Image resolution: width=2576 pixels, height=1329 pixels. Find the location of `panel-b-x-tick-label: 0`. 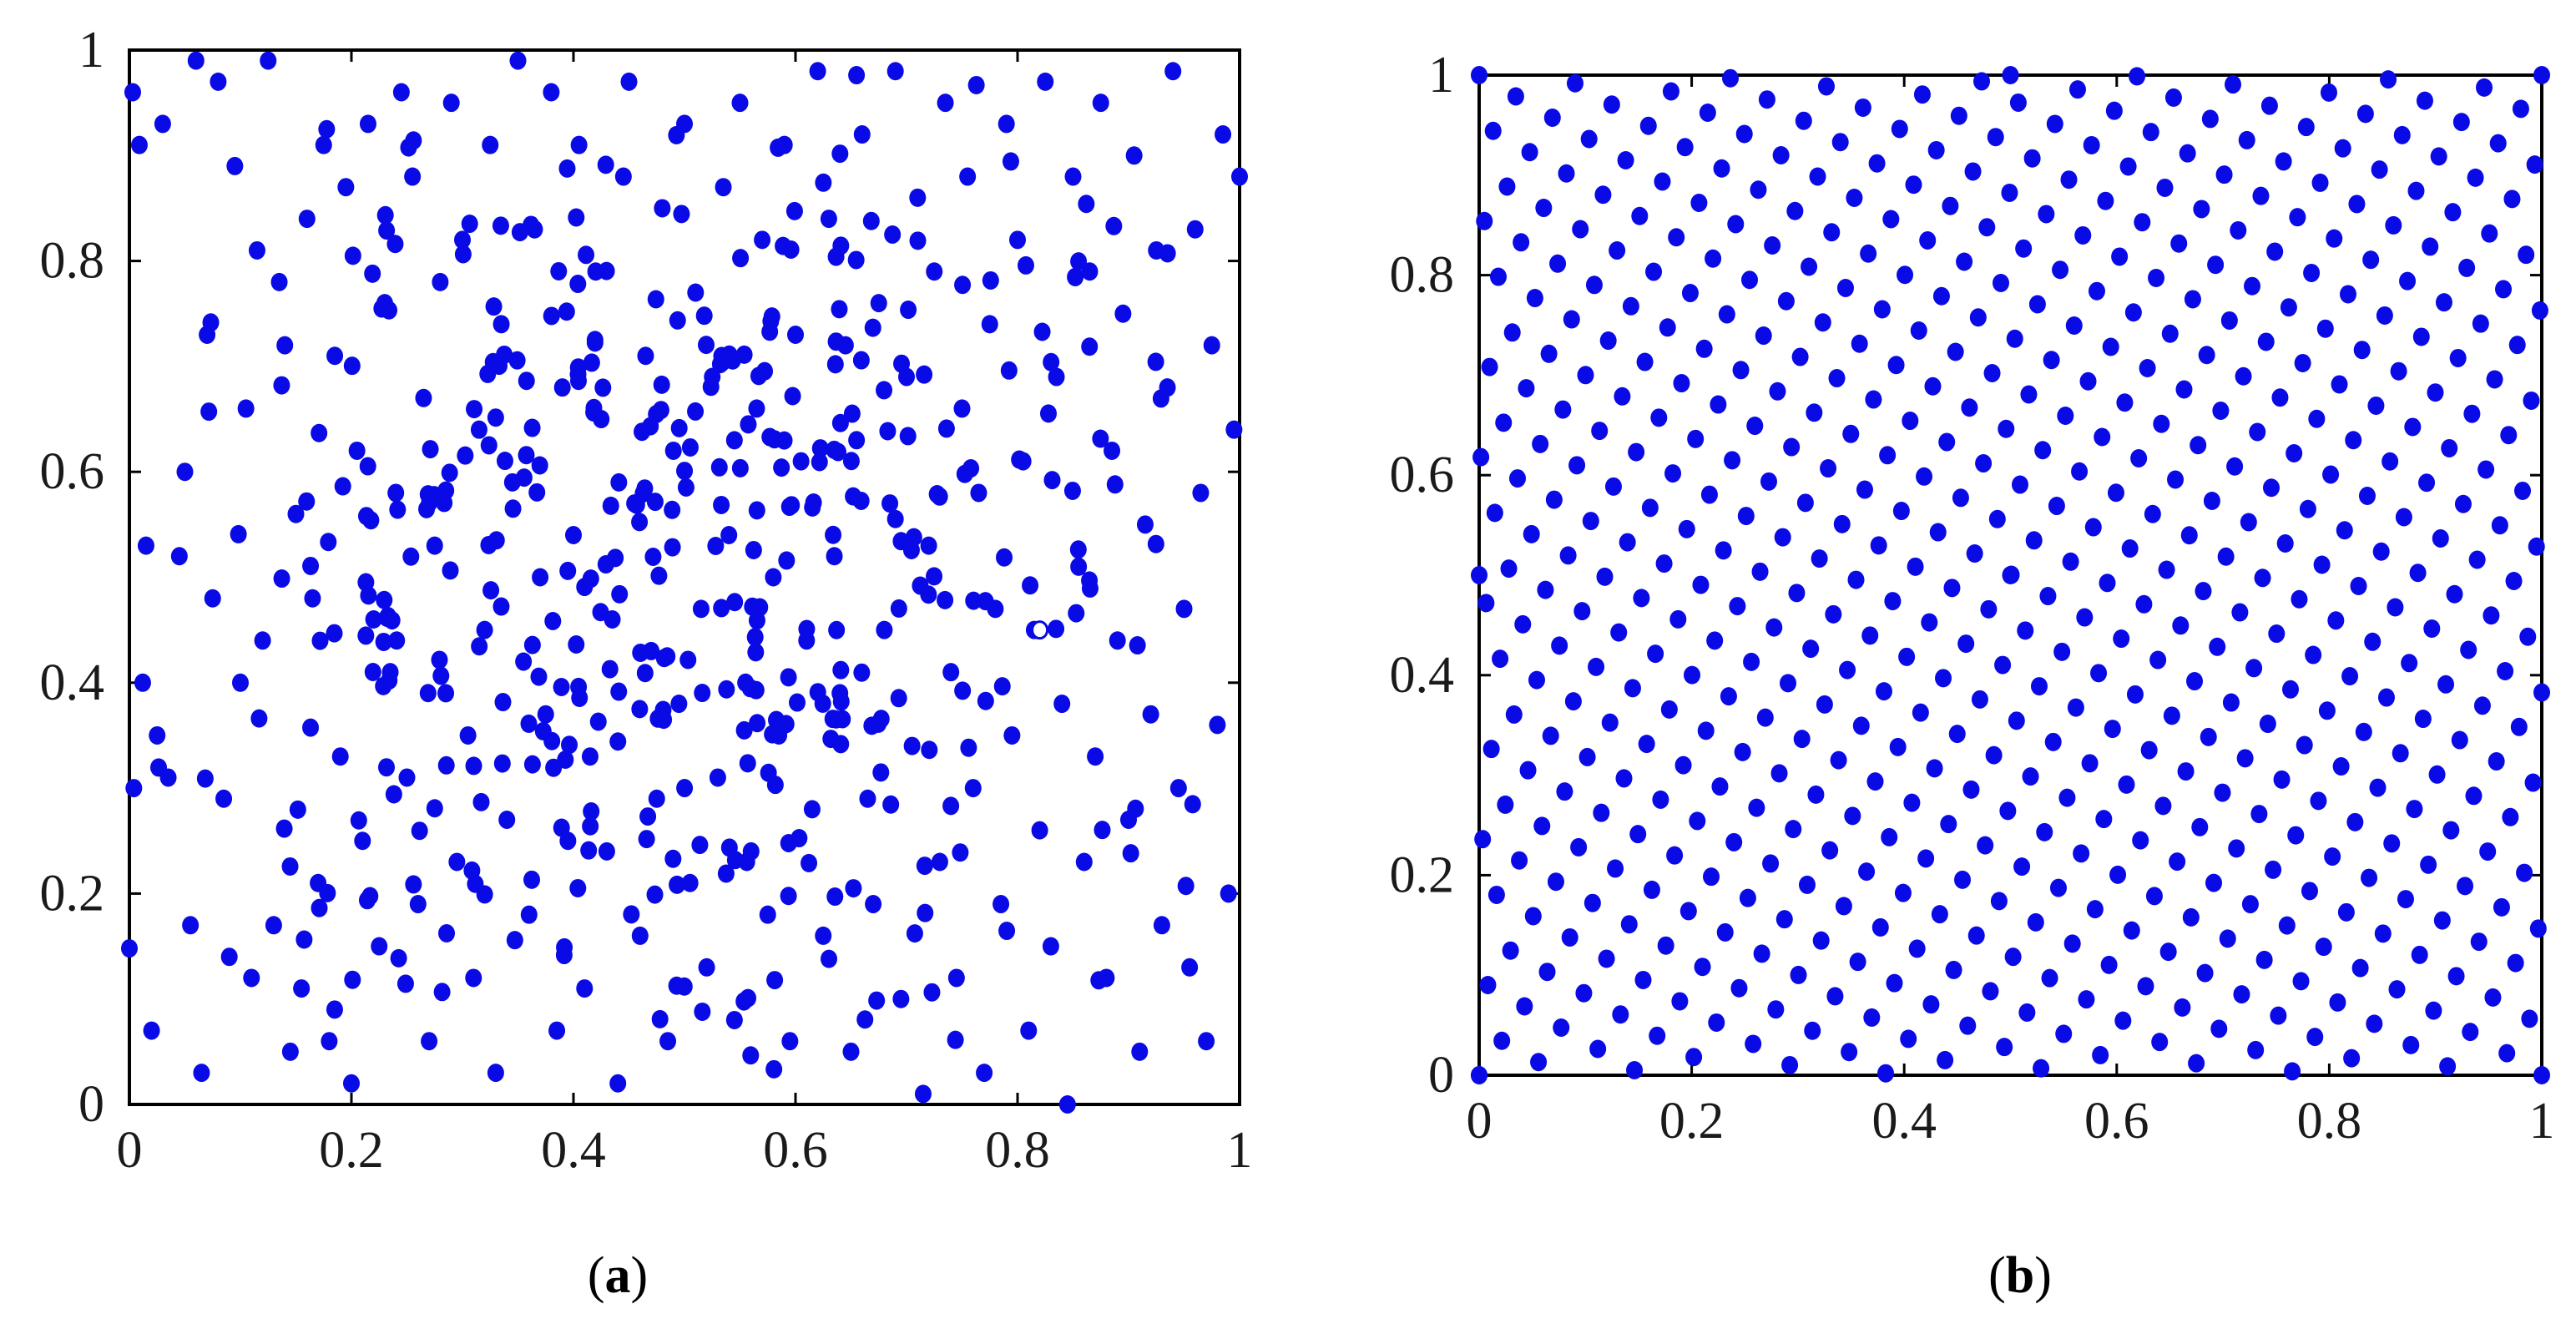

panel-b-x-tick-label: 0 is located at coordinates (1480, 1121).